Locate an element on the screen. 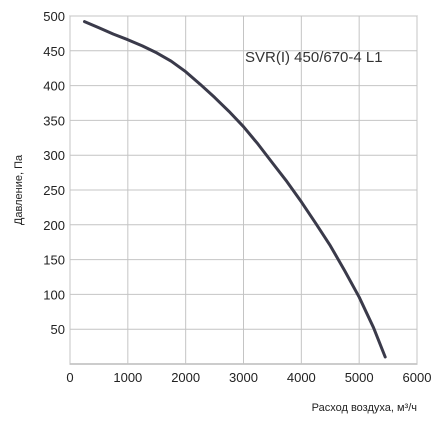  y-tick-label: 500 is located at coordinates (54, 16).